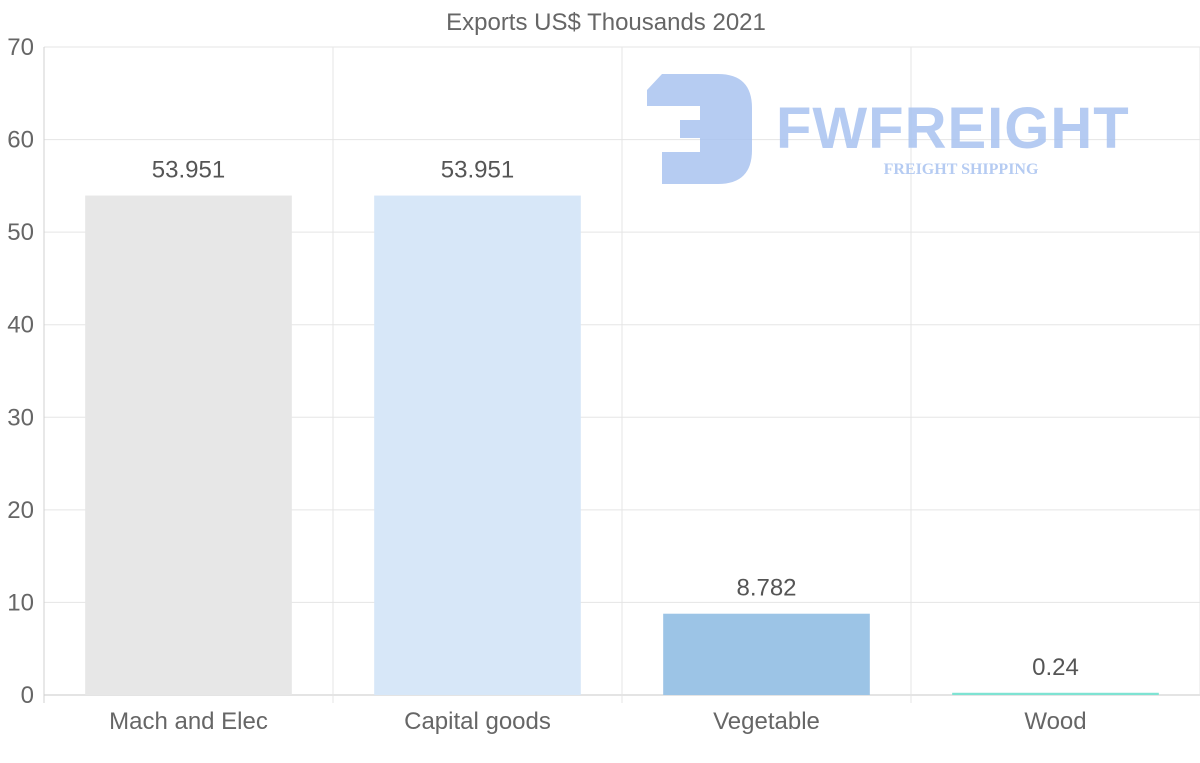 The image size is (1200, 763). Describe the element at coordinates (477, 721) in the screenshot. I see `x-tick-label: Capital goods` at that location.